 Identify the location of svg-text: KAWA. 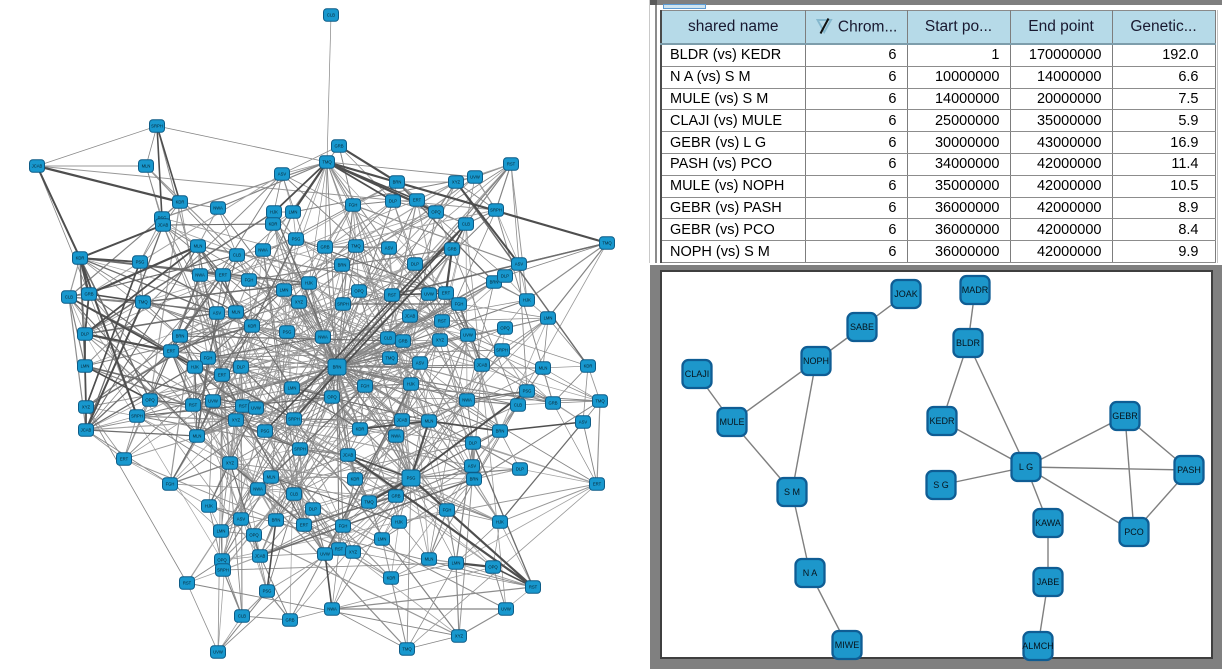
(1048, 523).